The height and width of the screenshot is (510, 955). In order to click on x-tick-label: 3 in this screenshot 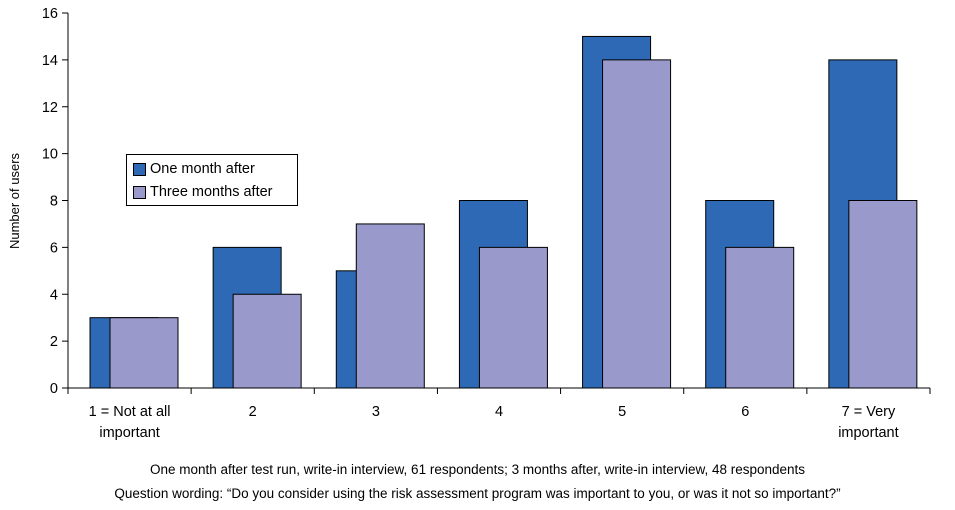, I will do `click(376, 412)`.